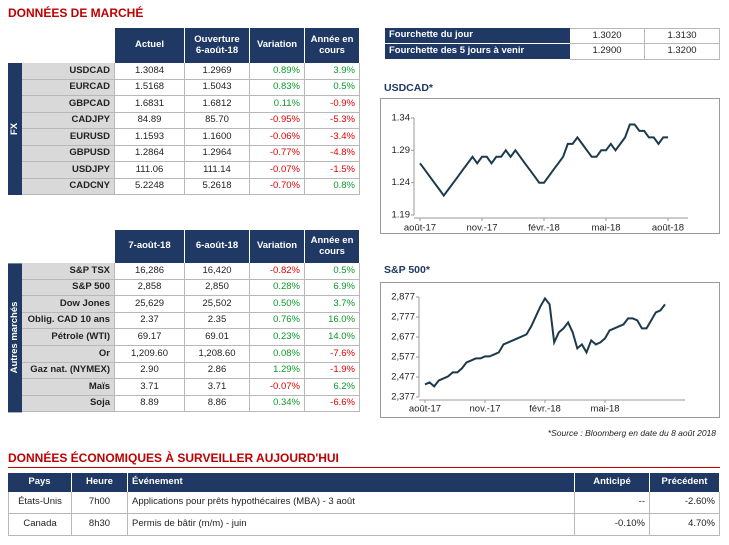 The height and width of the screenshot is (545, 729). Describe the element at coordinates (332, 321) in the screenshot. I see `value-cell: 16.0%` at that location.